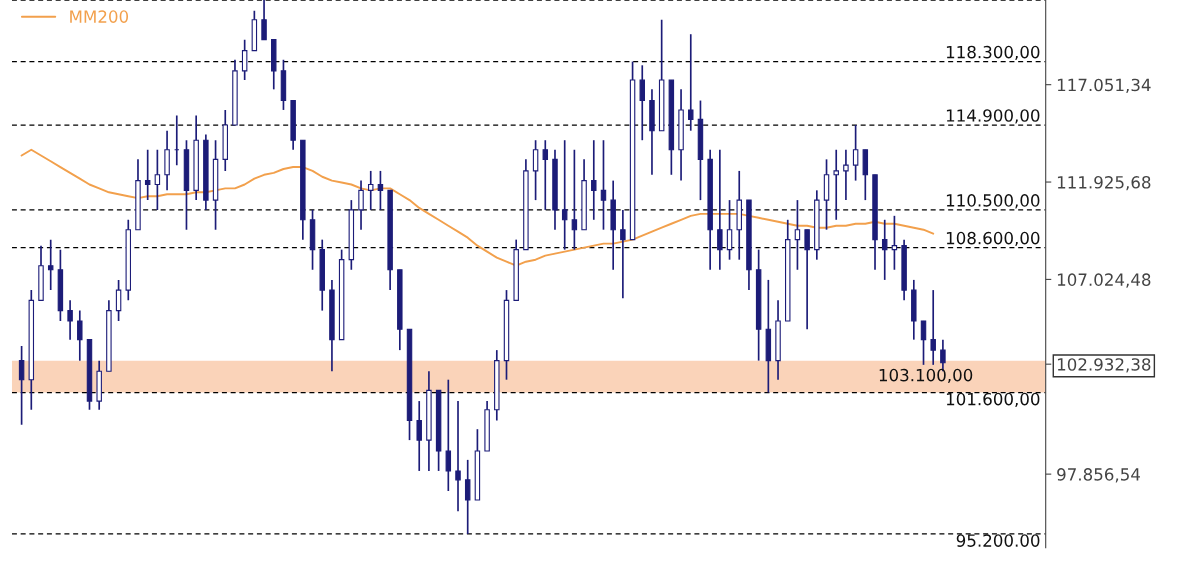 The width and height of the screenshot is (1191, 567). I want to click on legend-label: MM200, so click(99, 16).